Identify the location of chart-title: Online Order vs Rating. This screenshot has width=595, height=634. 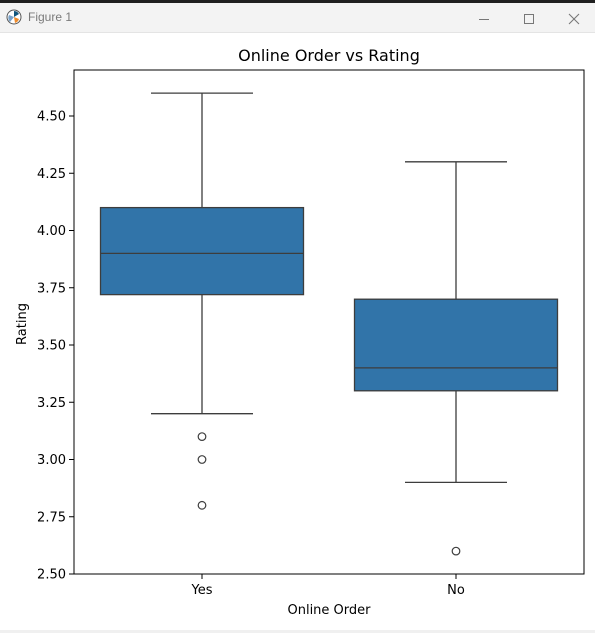
(329, 55).